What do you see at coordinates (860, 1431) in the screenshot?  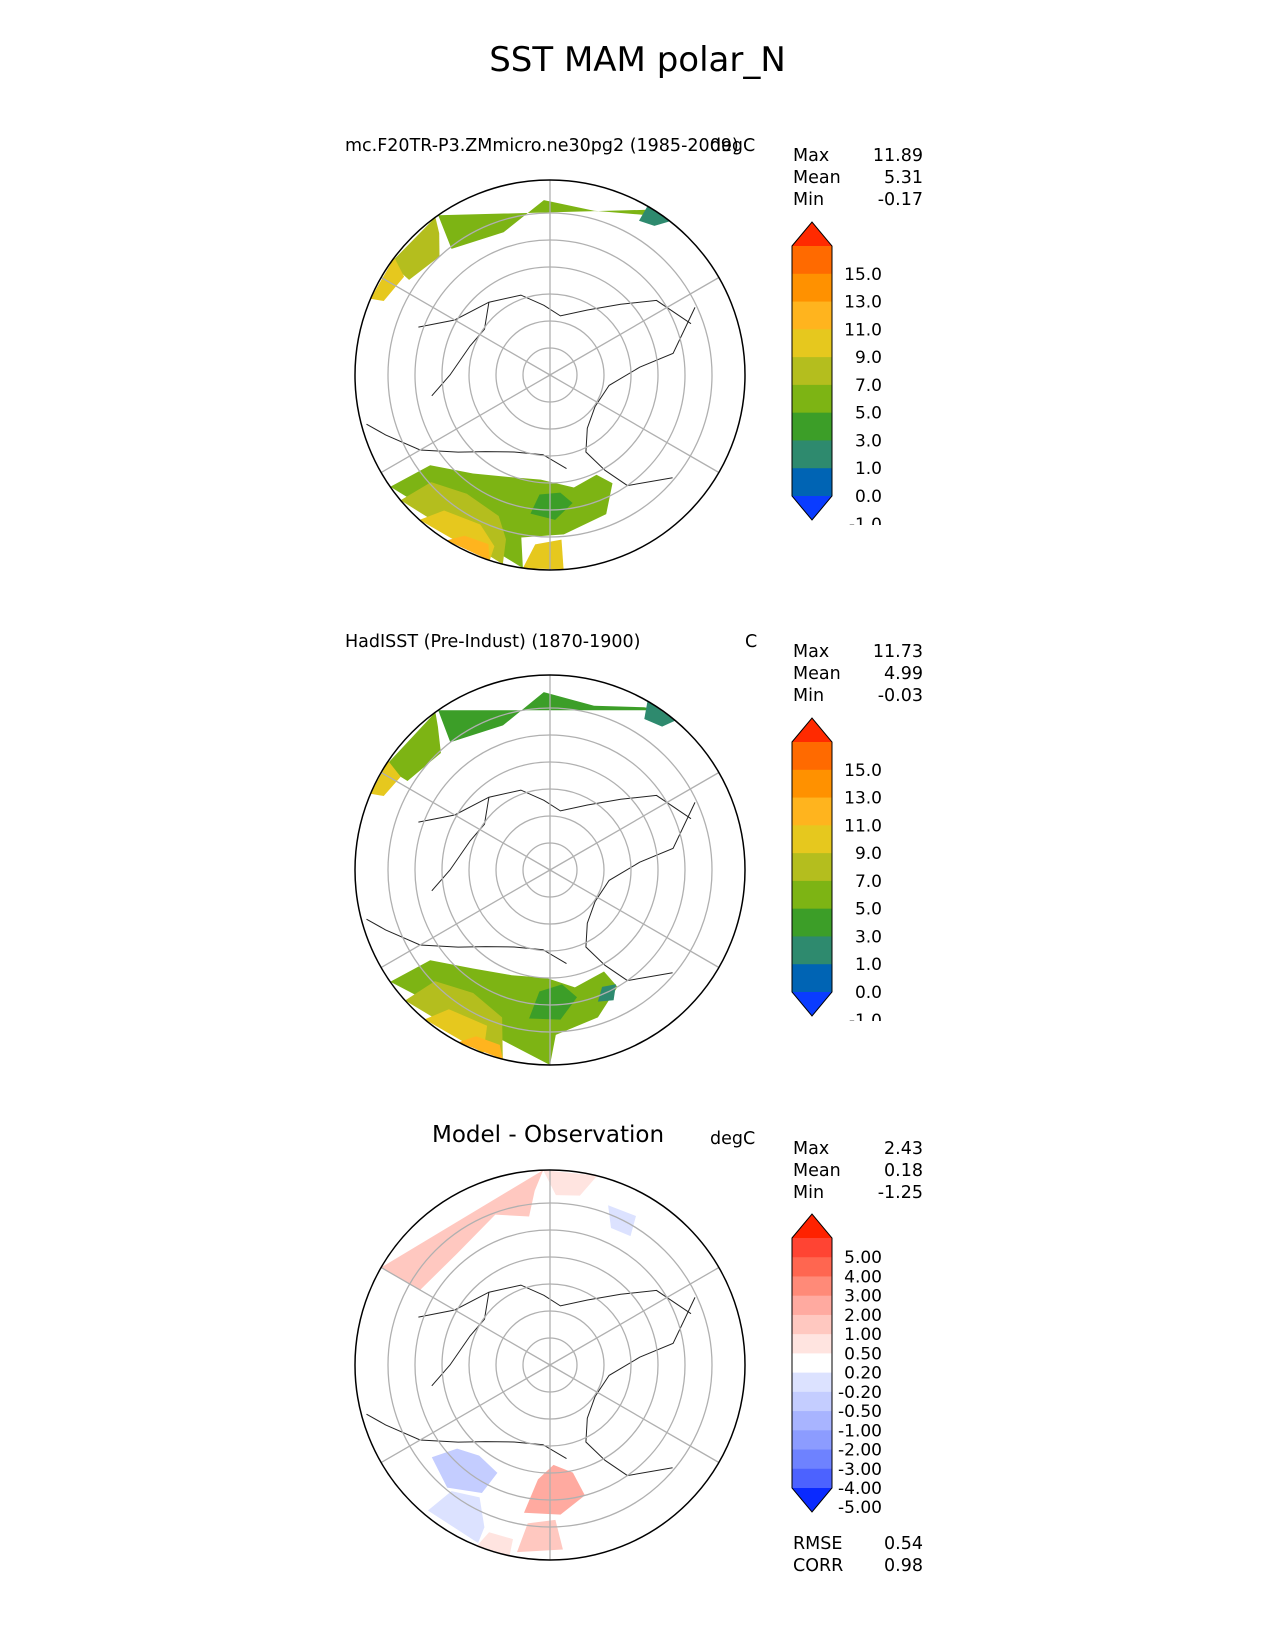 I see `colorbar-tick-label: -1.00` at bounding box center [860, 1431].